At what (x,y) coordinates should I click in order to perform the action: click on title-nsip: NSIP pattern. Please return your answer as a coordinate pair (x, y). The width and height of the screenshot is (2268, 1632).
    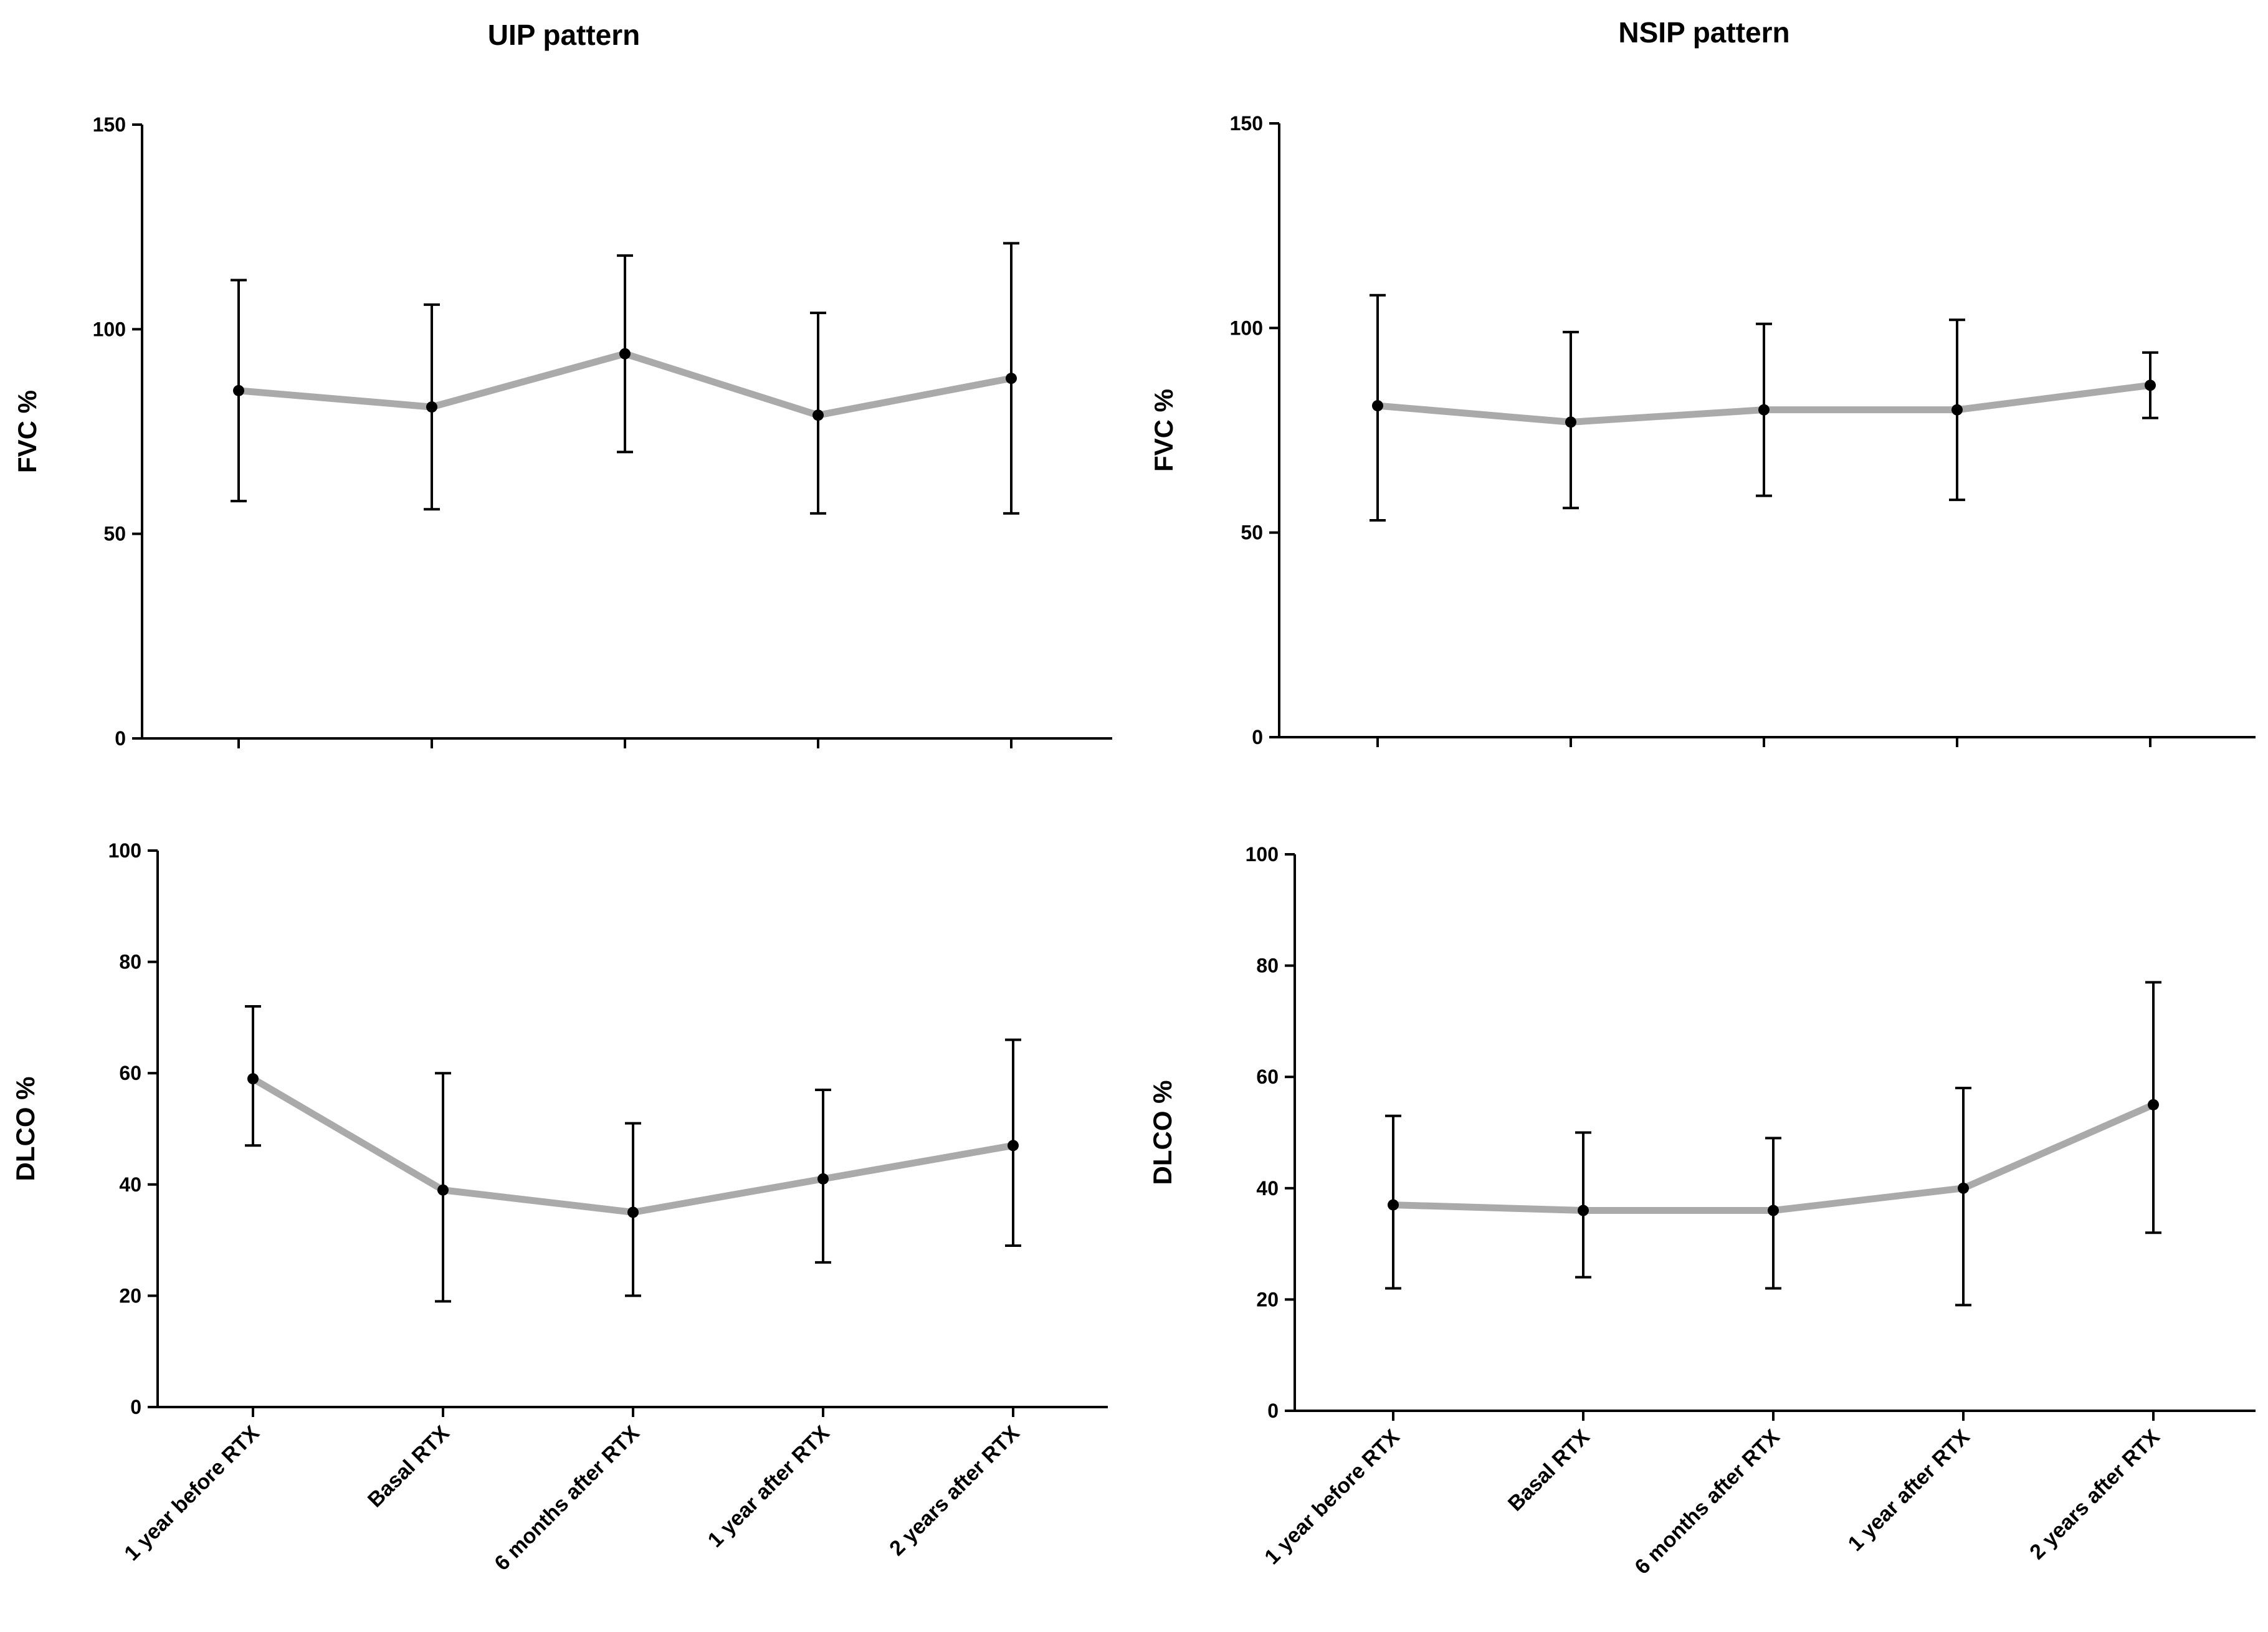
    Looking at the image, I should click on (1703, 32).